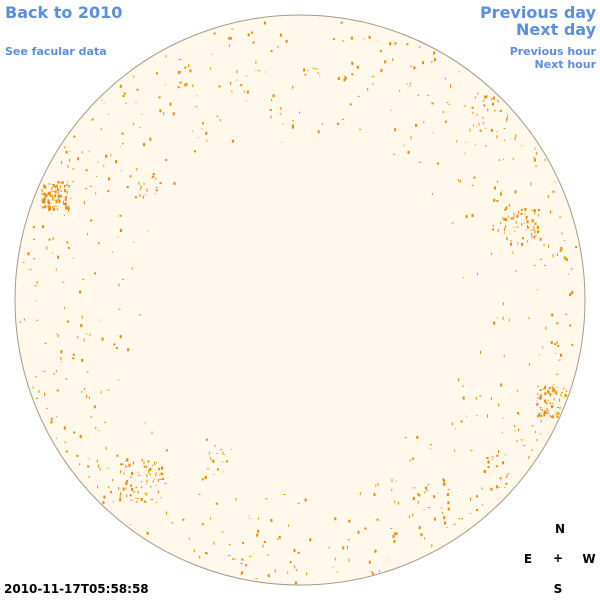 Image resolution: width=600 pixels, height=600 pixels. I want to click on next-day-link: Next day, so click(556, 29).